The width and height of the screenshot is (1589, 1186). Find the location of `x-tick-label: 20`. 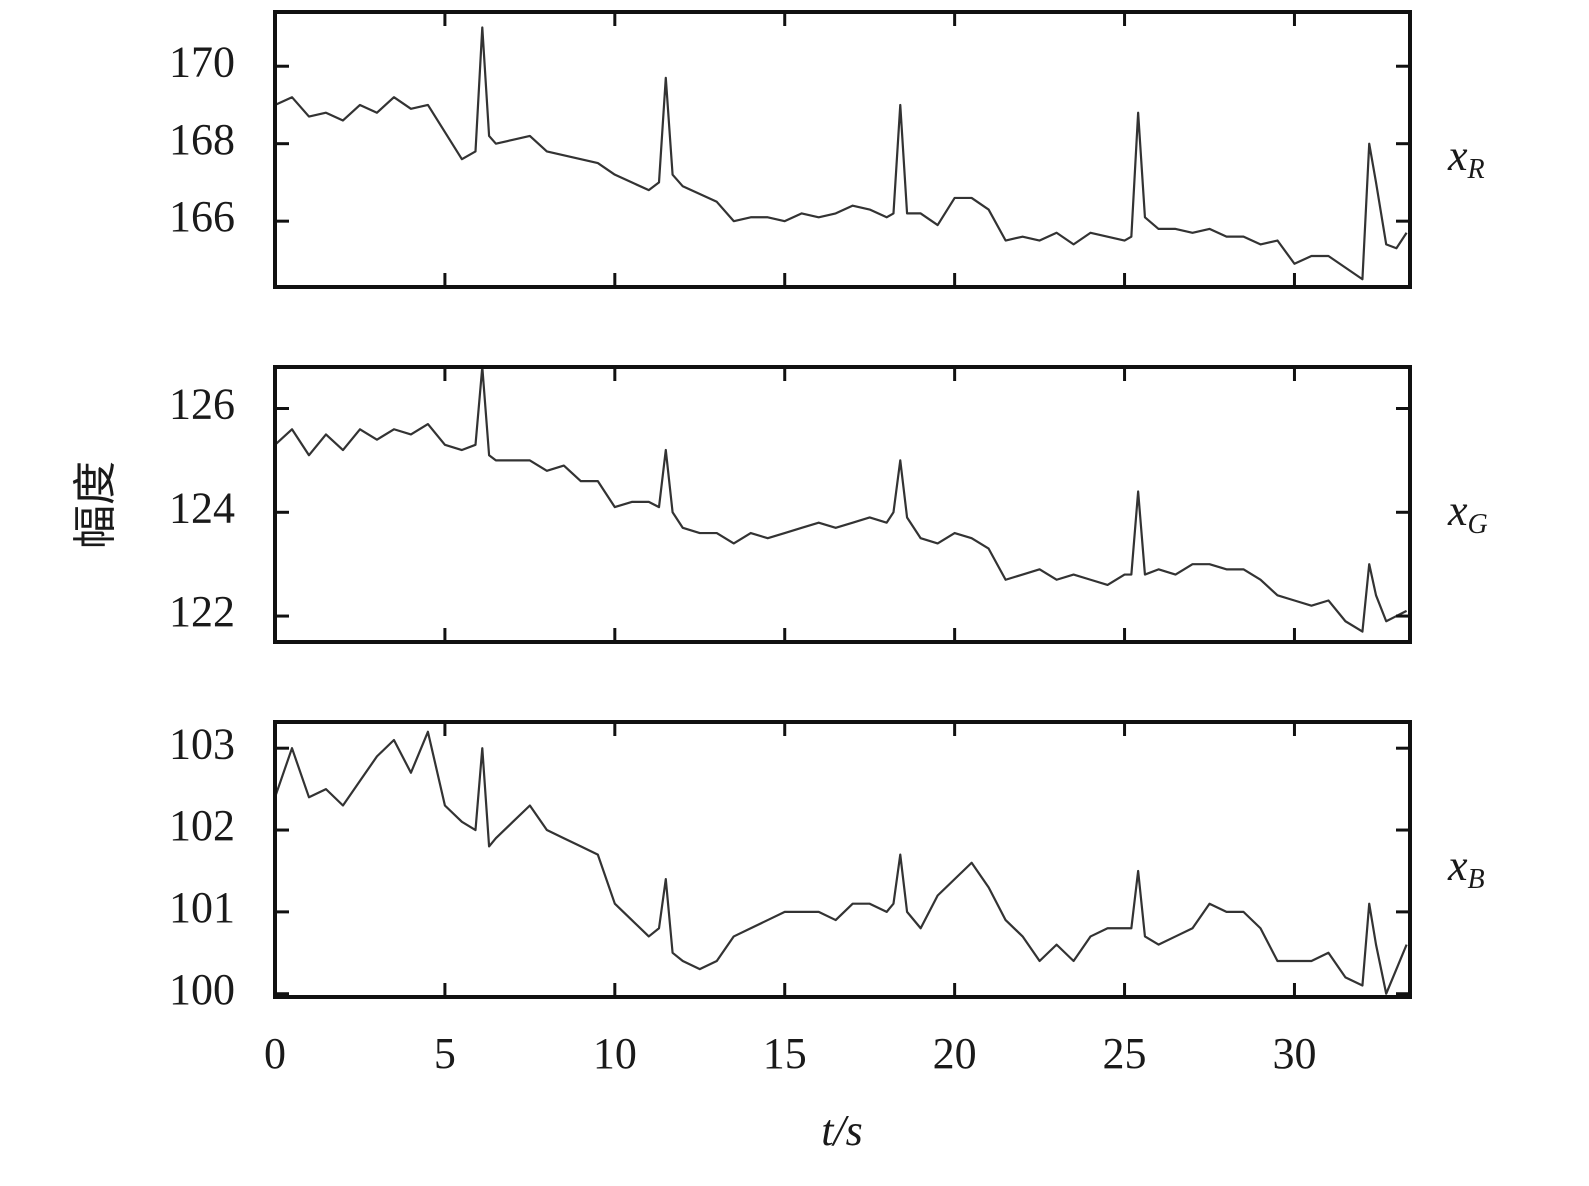

x-tick-label: 20 is located at coordinates (955, 1053).